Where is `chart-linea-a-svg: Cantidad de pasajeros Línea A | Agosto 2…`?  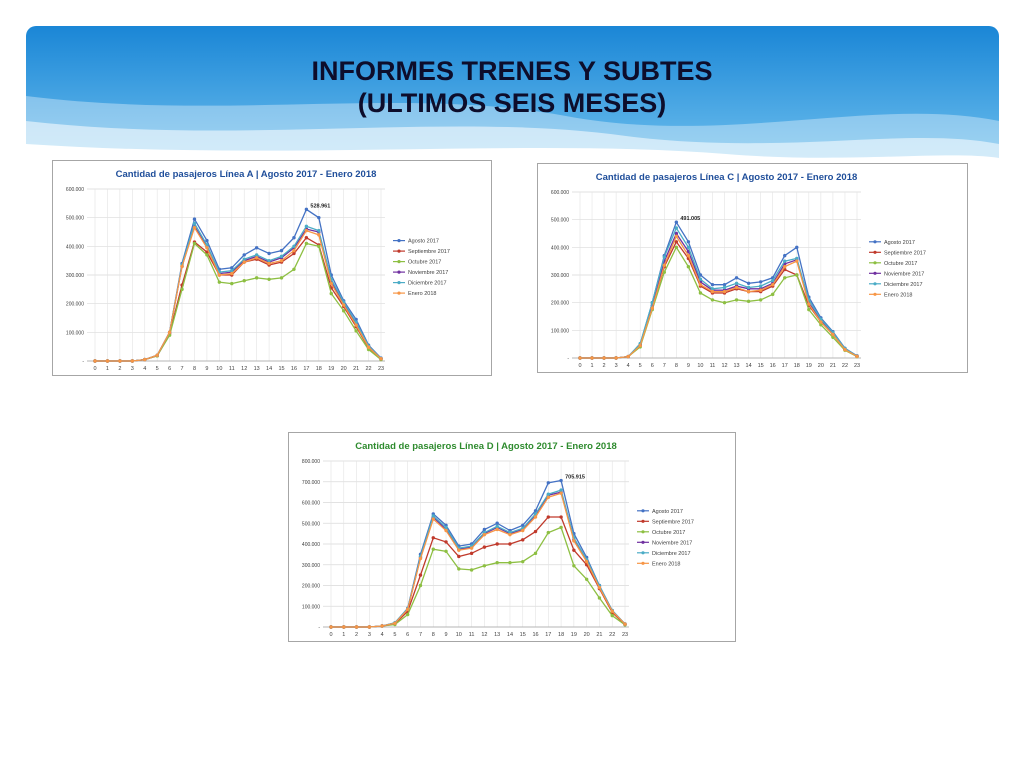 chart-linea-a-svg: Cantidad de pasajeros Línea A | Agosto 2… is located at coordinates (258, 270).